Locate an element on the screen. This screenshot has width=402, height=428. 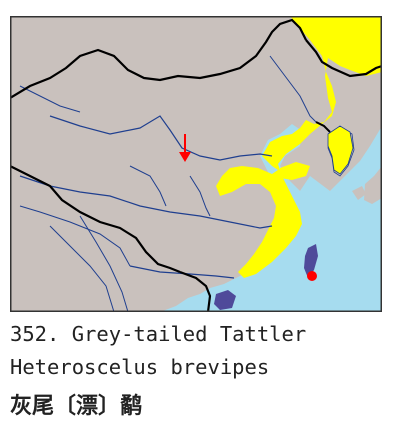
border-west is located at coordinates (95, 219).